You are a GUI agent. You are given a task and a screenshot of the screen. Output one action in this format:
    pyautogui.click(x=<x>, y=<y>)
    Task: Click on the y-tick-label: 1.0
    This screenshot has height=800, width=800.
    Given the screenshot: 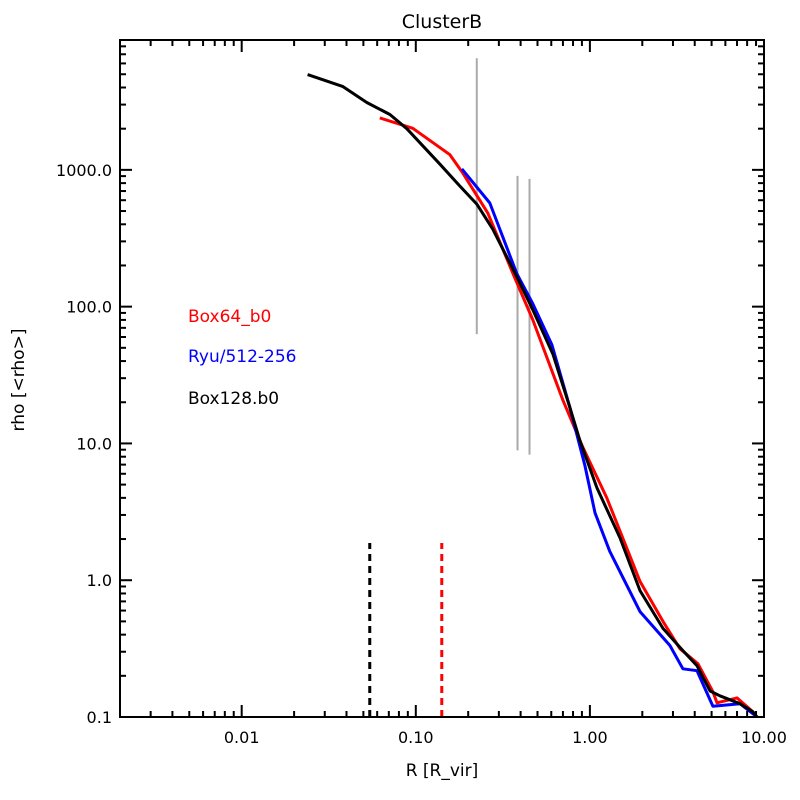 What is the action you would take?
    pyautogui.click(x=99, y=580)
    